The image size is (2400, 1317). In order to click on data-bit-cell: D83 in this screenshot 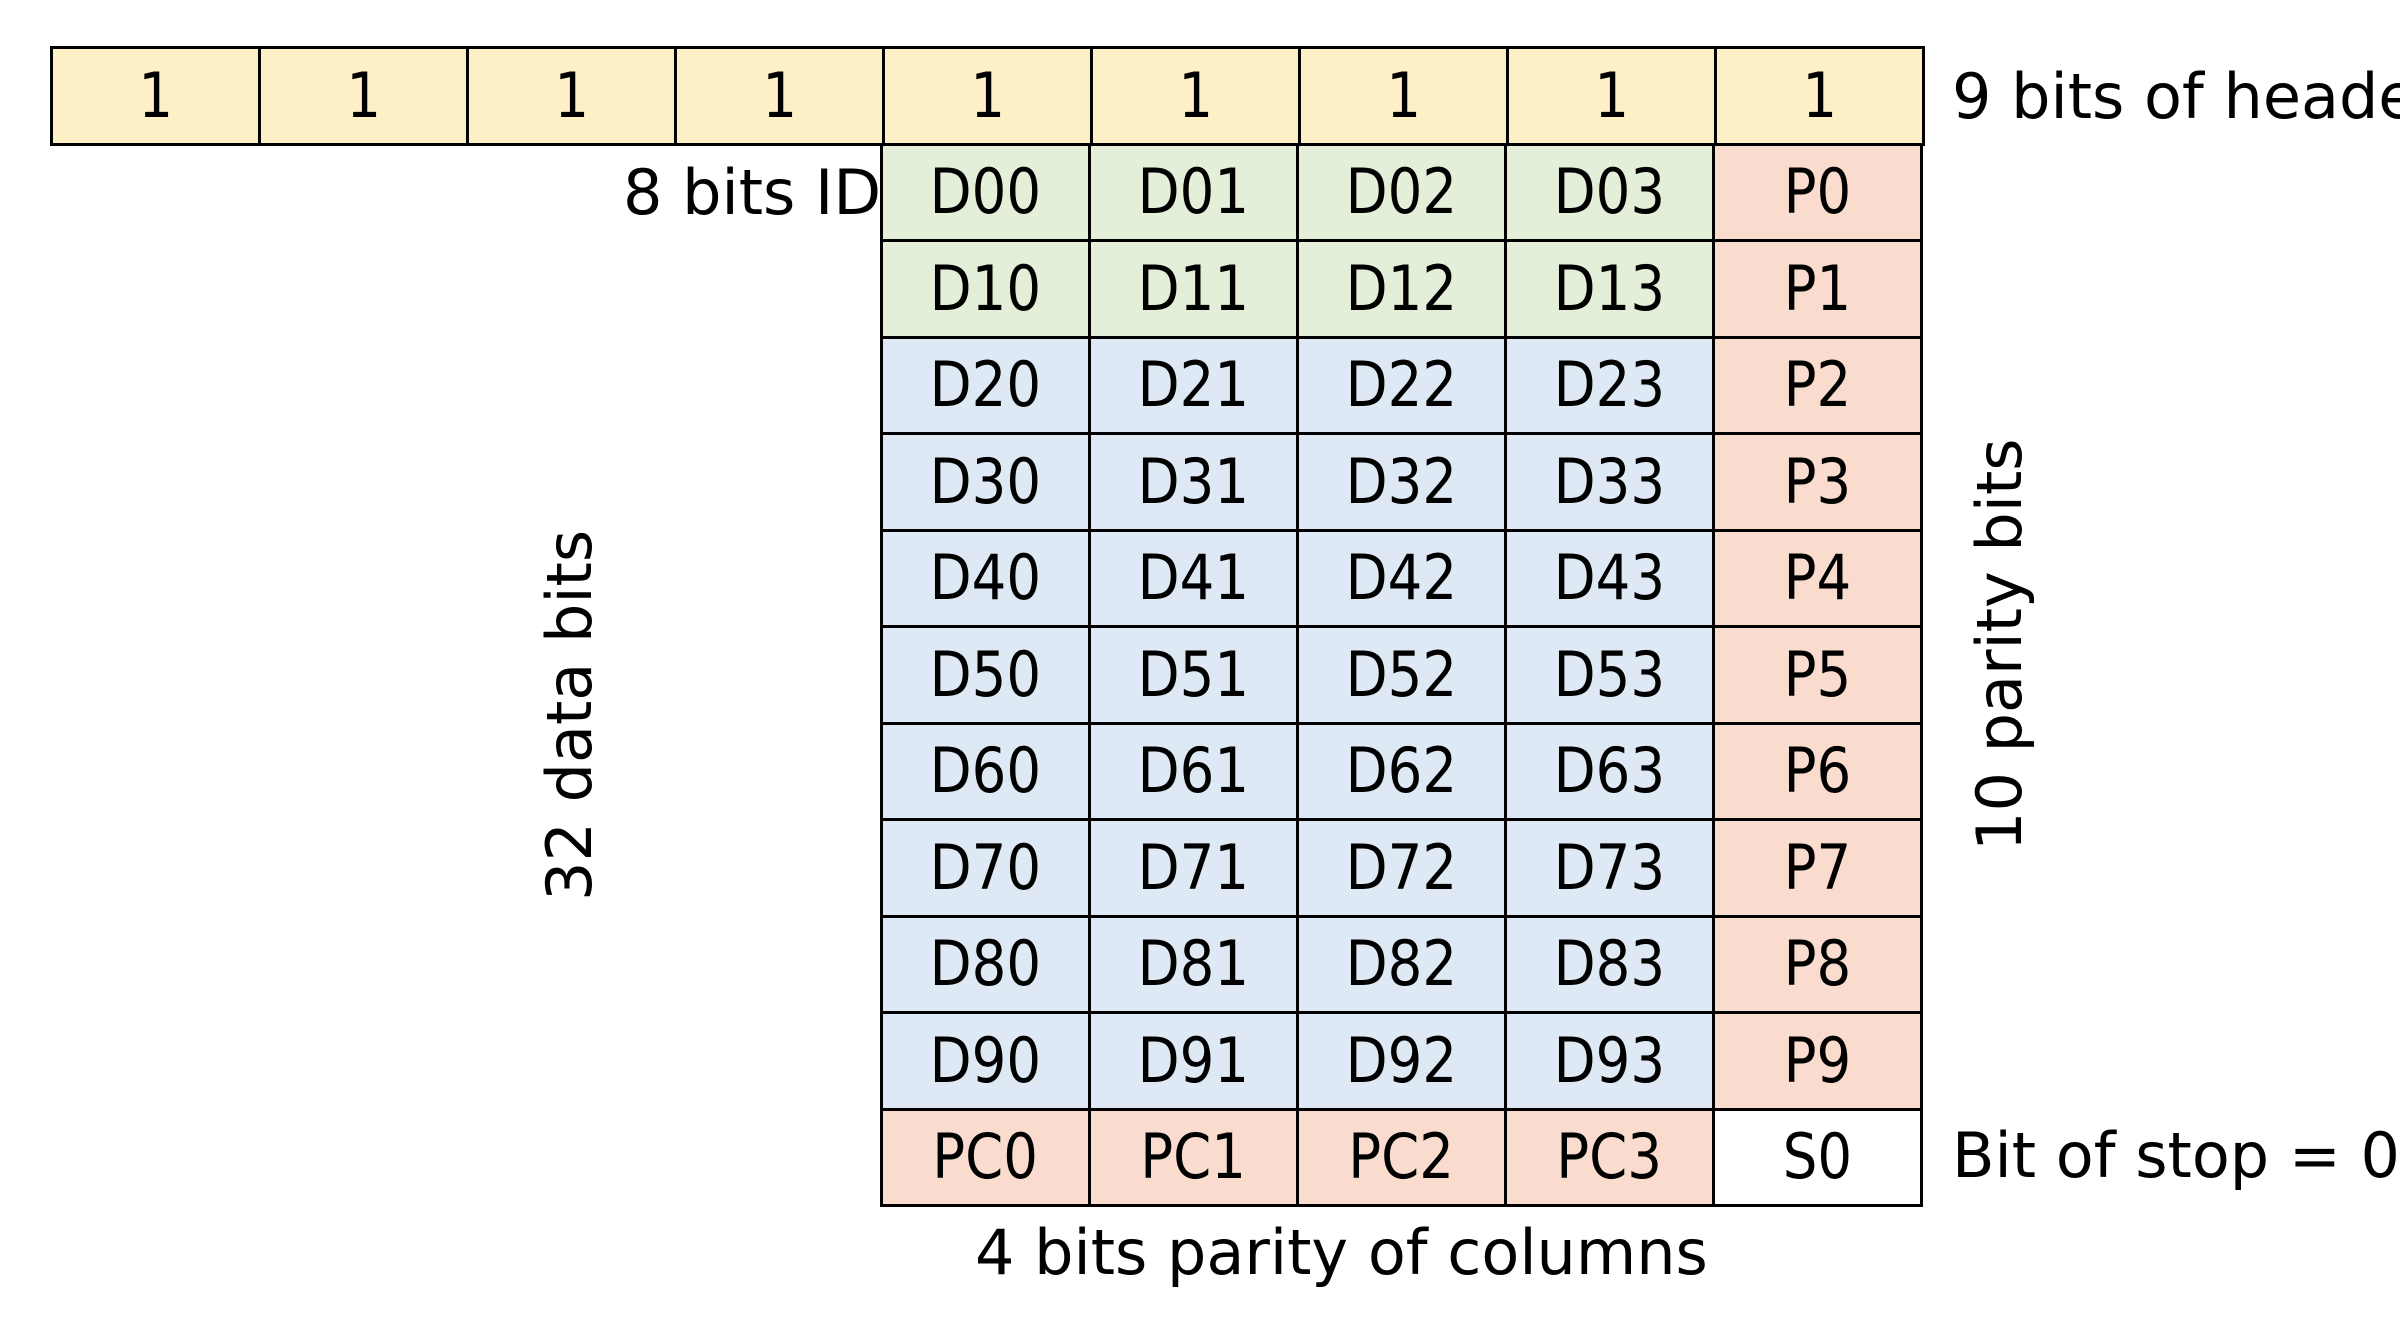, I will do `click(1609, 964)`.